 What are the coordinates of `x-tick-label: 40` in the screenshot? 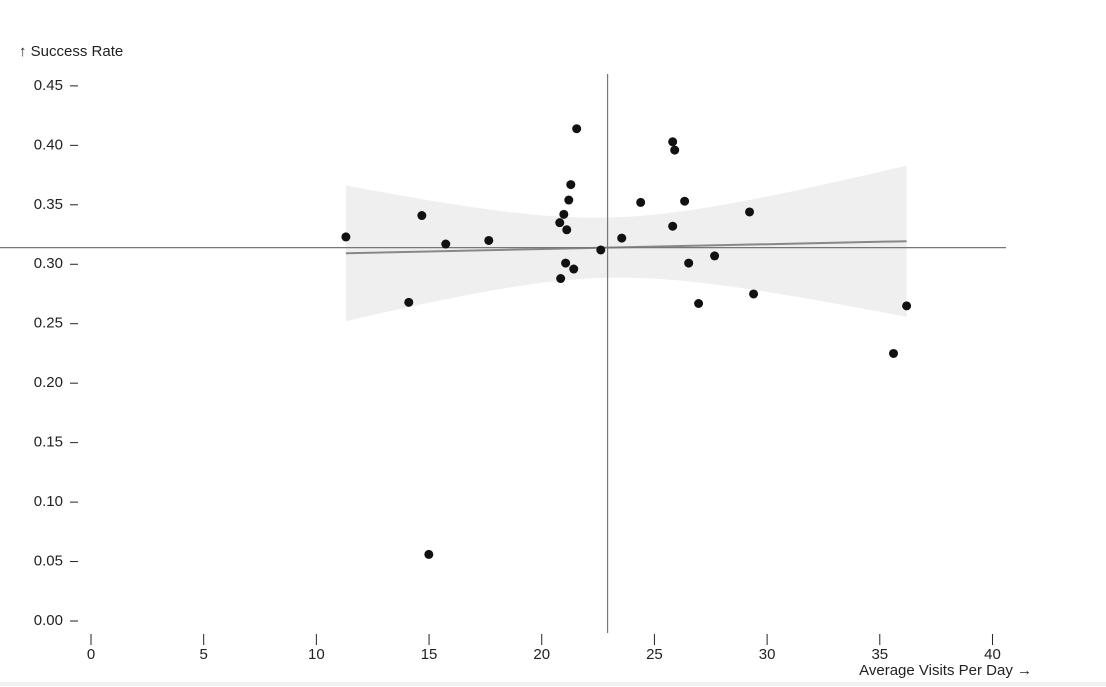 It's located at (992, 654).